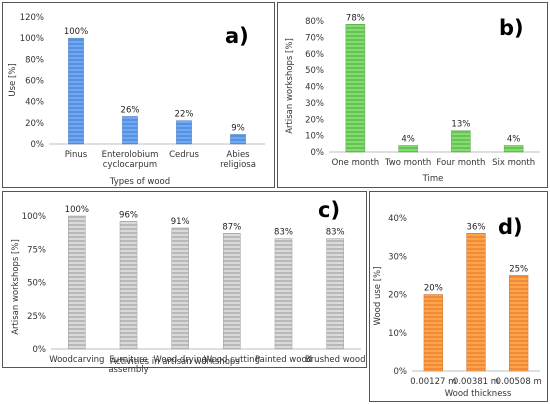  What do you see at coordinates (433, 179) in the screenshot?
I see `x-axis-title: Time` at bounding box center [433, 179].